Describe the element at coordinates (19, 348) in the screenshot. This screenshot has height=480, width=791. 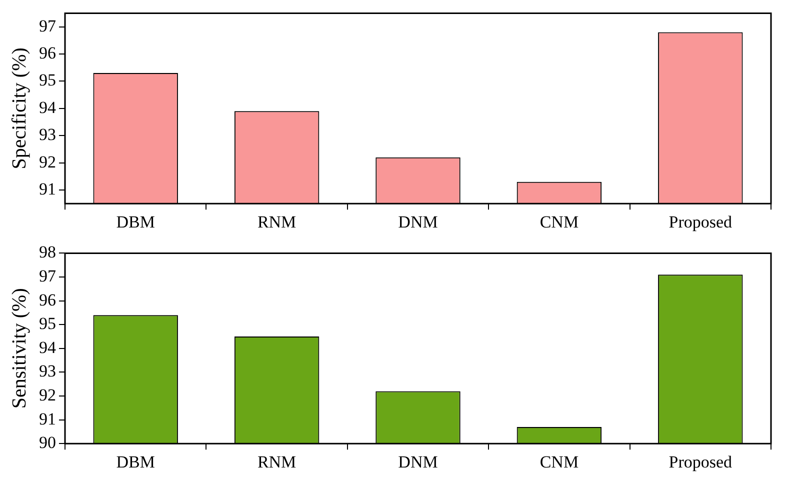
I see `y-axis-title: Sensitivity (%)` at that location.